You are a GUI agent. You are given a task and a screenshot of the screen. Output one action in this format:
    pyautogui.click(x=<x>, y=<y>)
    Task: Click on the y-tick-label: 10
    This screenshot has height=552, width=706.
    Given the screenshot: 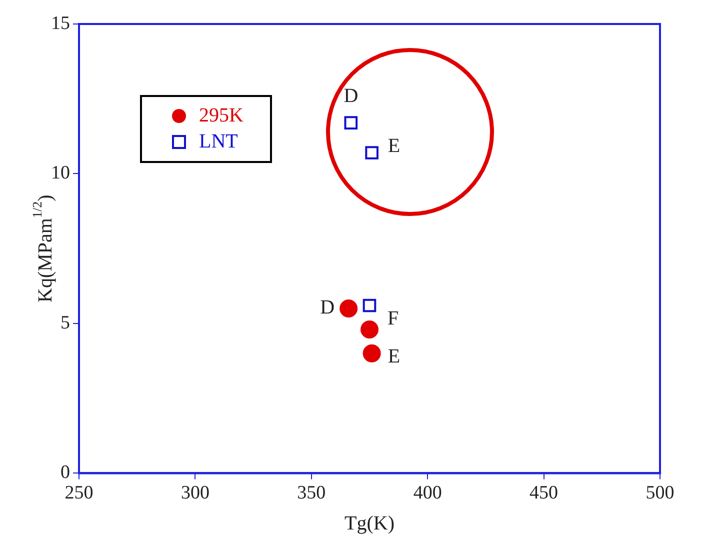 What is the action you would take?
    pyautogui.click(x=60, y=173)
    